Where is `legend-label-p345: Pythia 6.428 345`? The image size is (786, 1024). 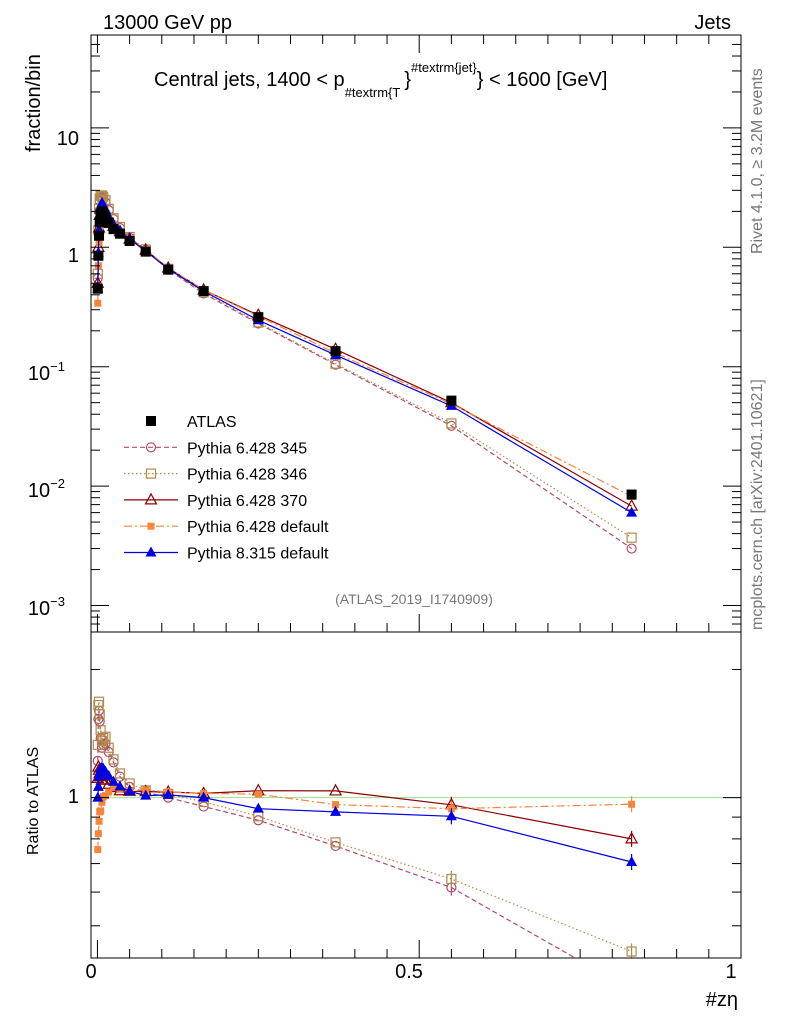 legend-label-p345: Pythia 6.428 345 is located at coordinates (247, 448).